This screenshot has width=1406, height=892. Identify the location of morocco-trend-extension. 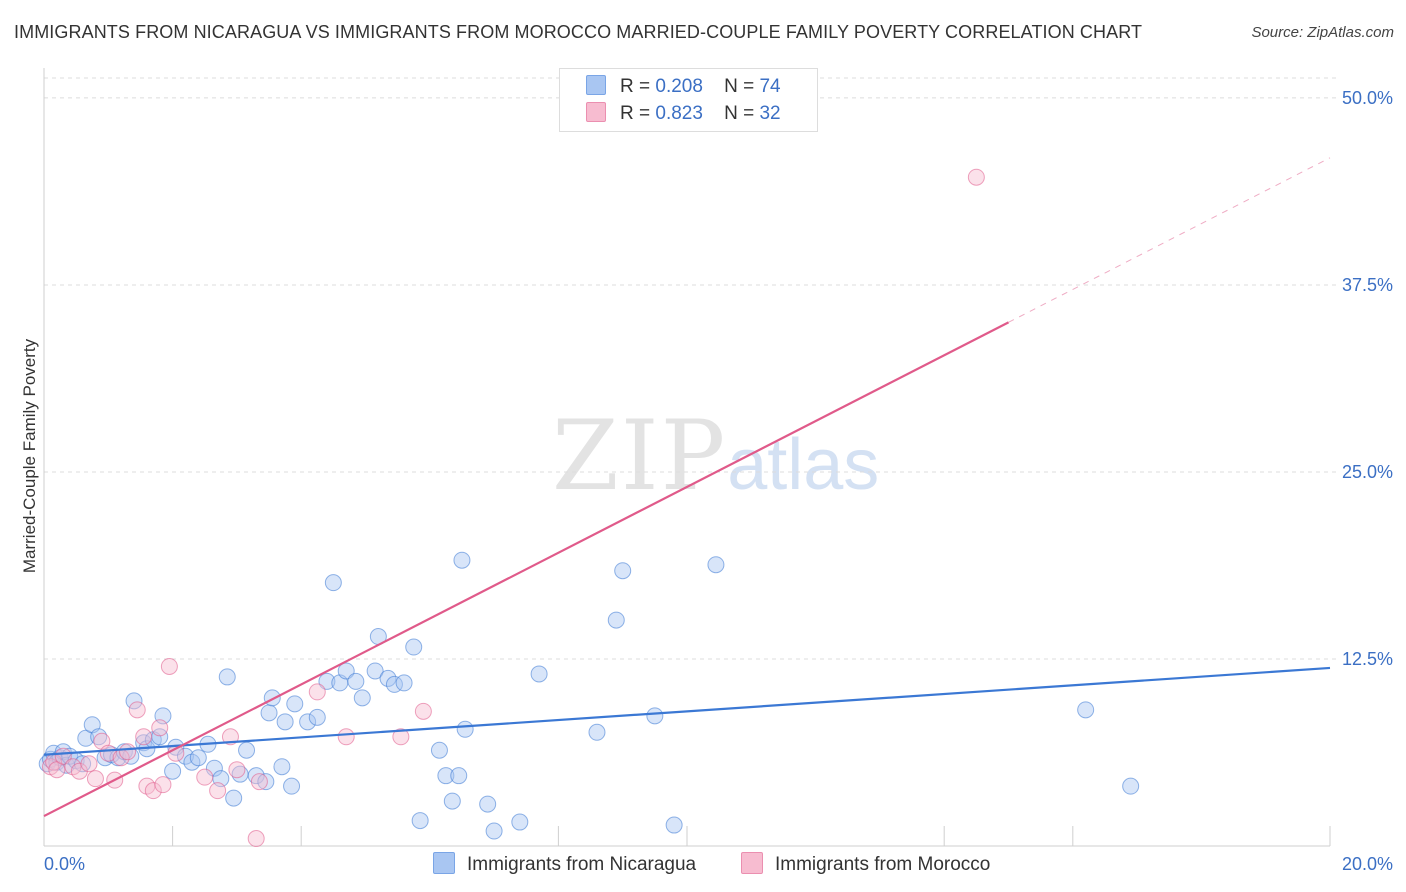
(1169, 240).